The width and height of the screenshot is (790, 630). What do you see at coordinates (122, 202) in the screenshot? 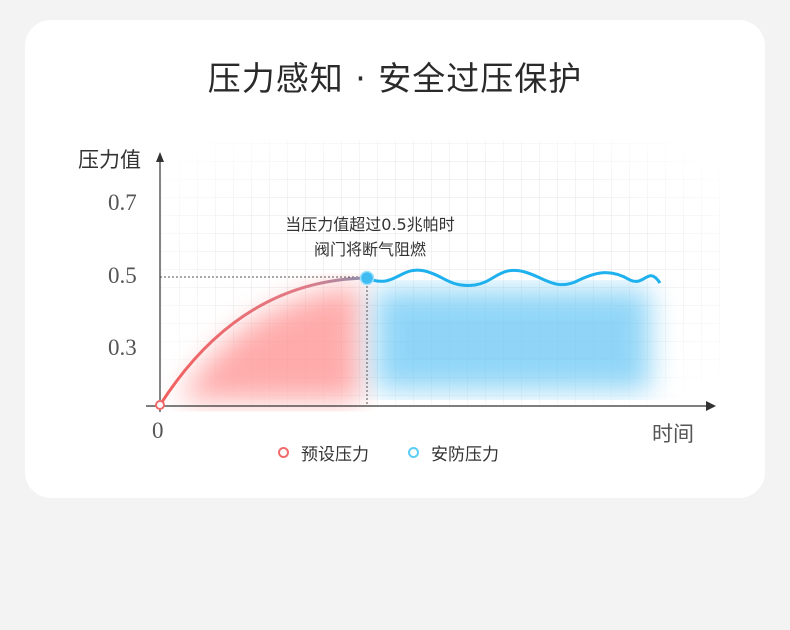
I see `y-tick: 0.7` at bounding box center [122, 202].